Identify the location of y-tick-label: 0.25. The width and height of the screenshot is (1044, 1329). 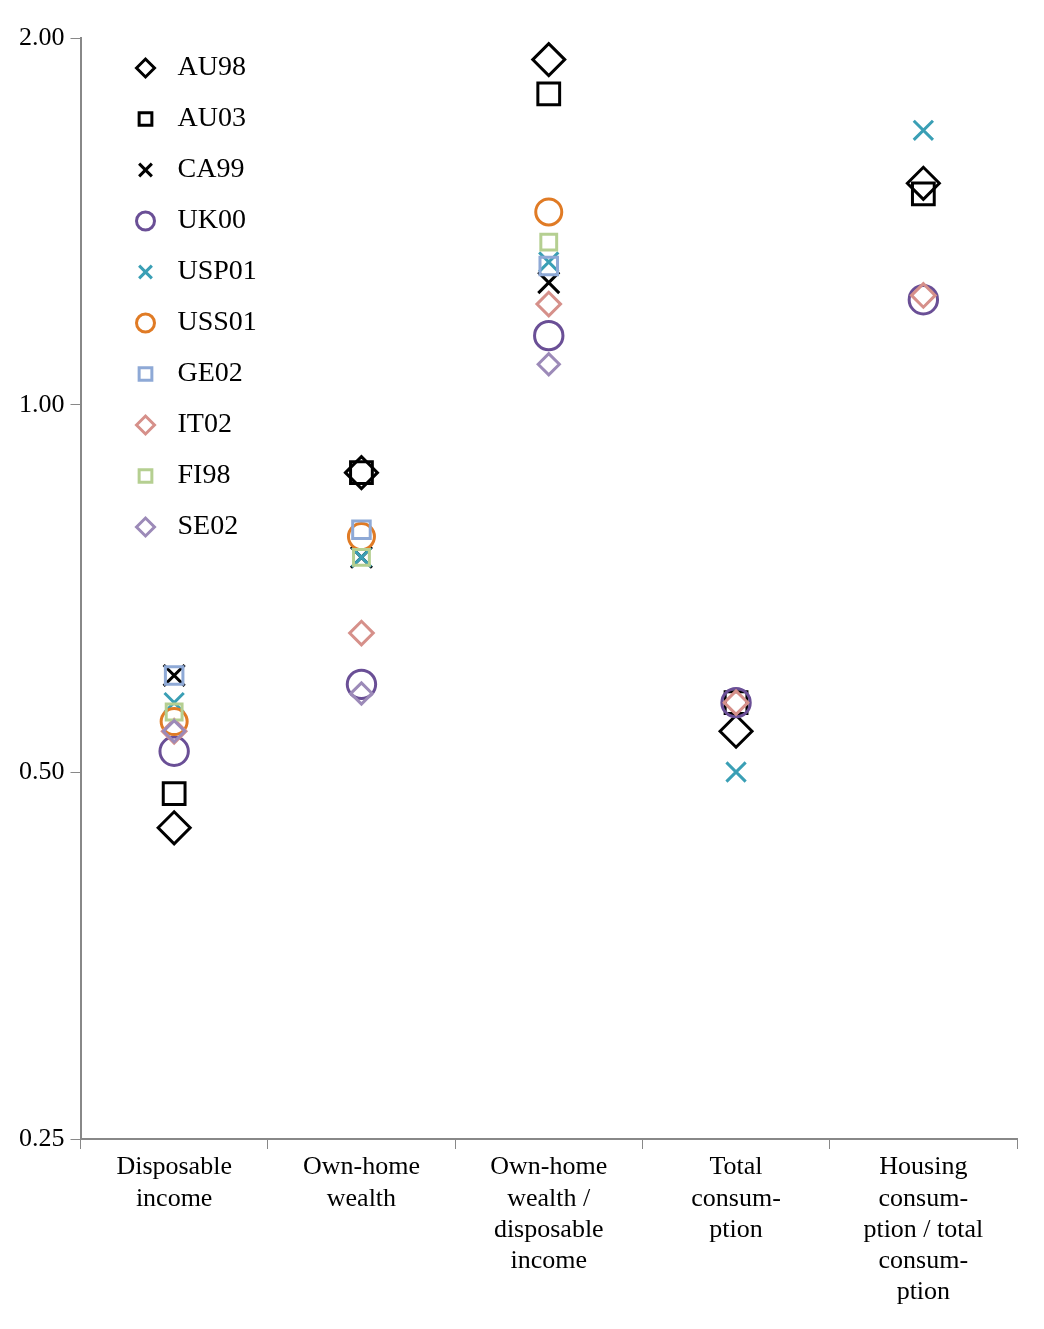
(42, 1137).